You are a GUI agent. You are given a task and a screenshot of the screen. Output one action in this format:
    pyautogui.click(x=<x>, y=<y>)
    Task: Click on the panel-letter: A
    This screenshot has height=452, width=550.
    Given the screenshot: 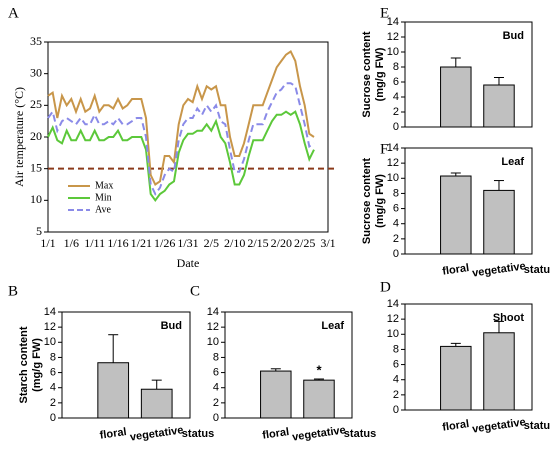 What is the action you would take?
    pyautogui.click(x=13, y=13)
    